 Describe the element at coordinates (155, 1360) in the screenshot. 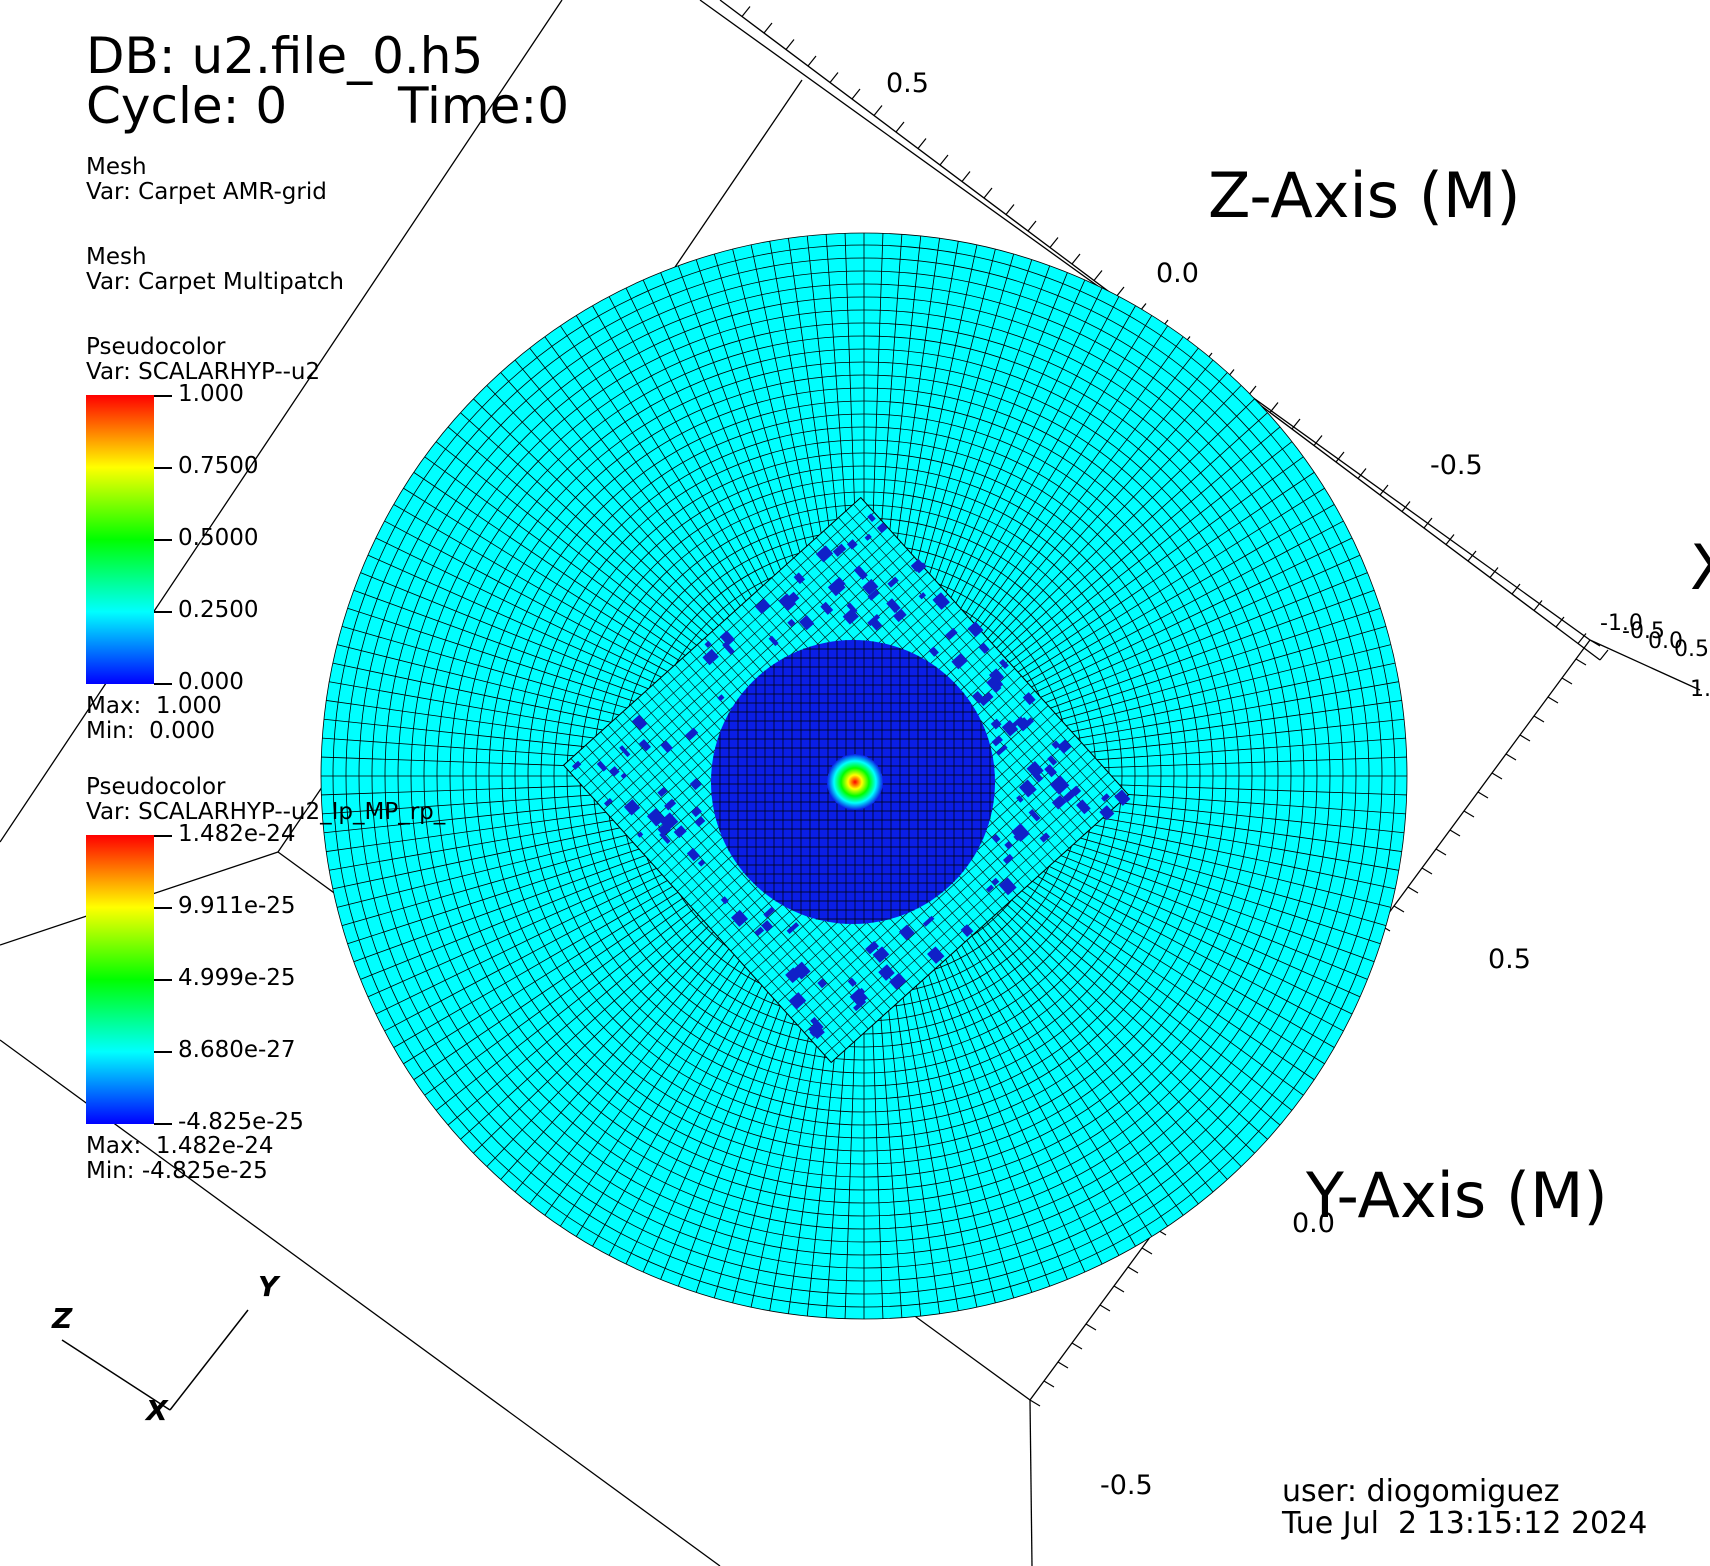

I see `orientation-triad` at that location.